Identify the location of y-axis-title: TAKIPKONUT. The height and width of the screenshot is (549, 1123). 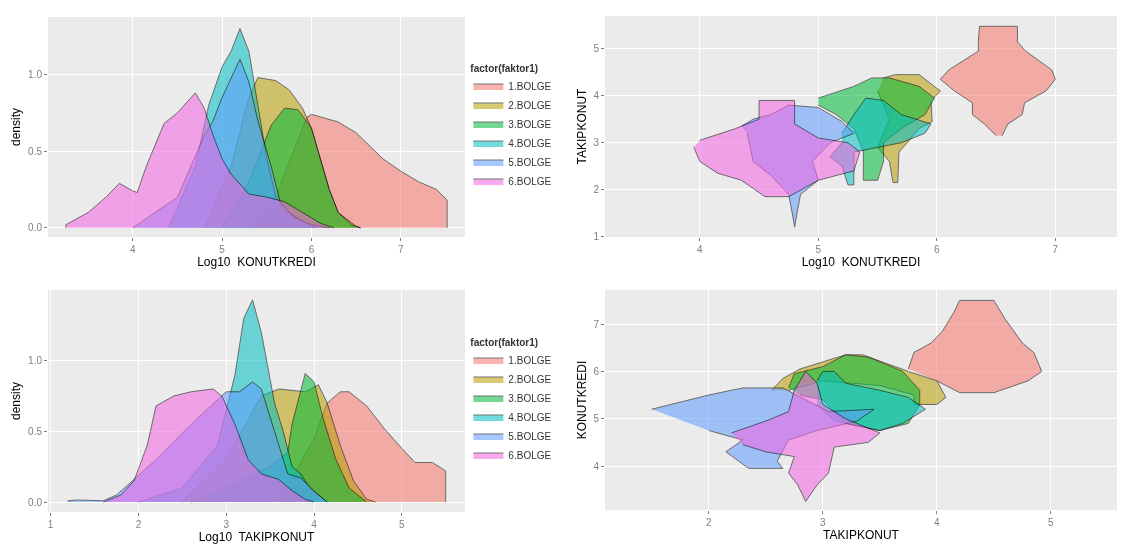
(581, 126).